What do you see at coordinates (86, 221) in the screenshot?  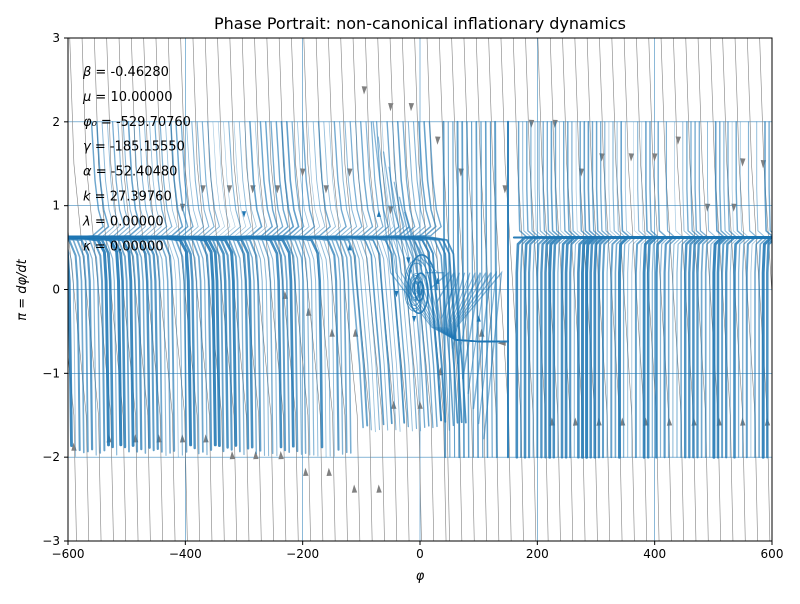 I see `parameter-symbol: λ` at bounding box center [86, 221].